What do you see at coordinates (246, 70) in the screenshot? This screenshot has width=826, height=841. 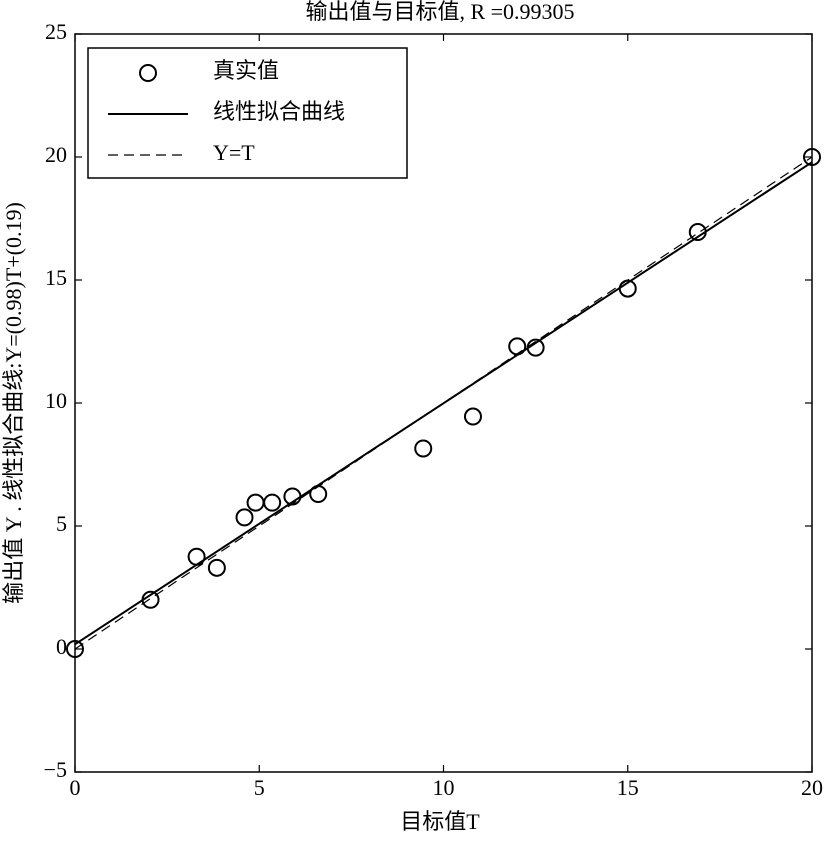 I see `legend-label: 真实值` at bounding box center [246, 70].